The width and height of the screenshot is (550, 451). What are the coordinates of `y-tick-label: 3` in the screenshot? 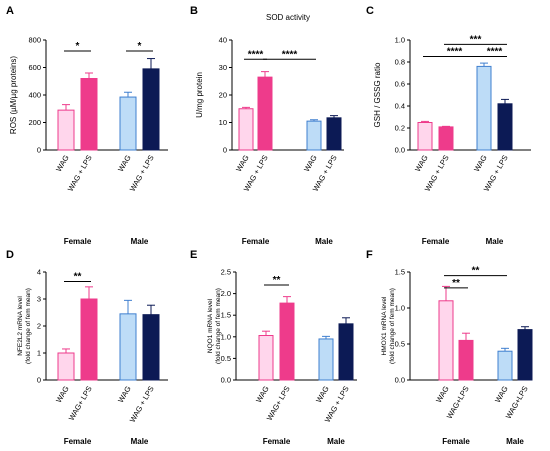 It's located at (39, 299).